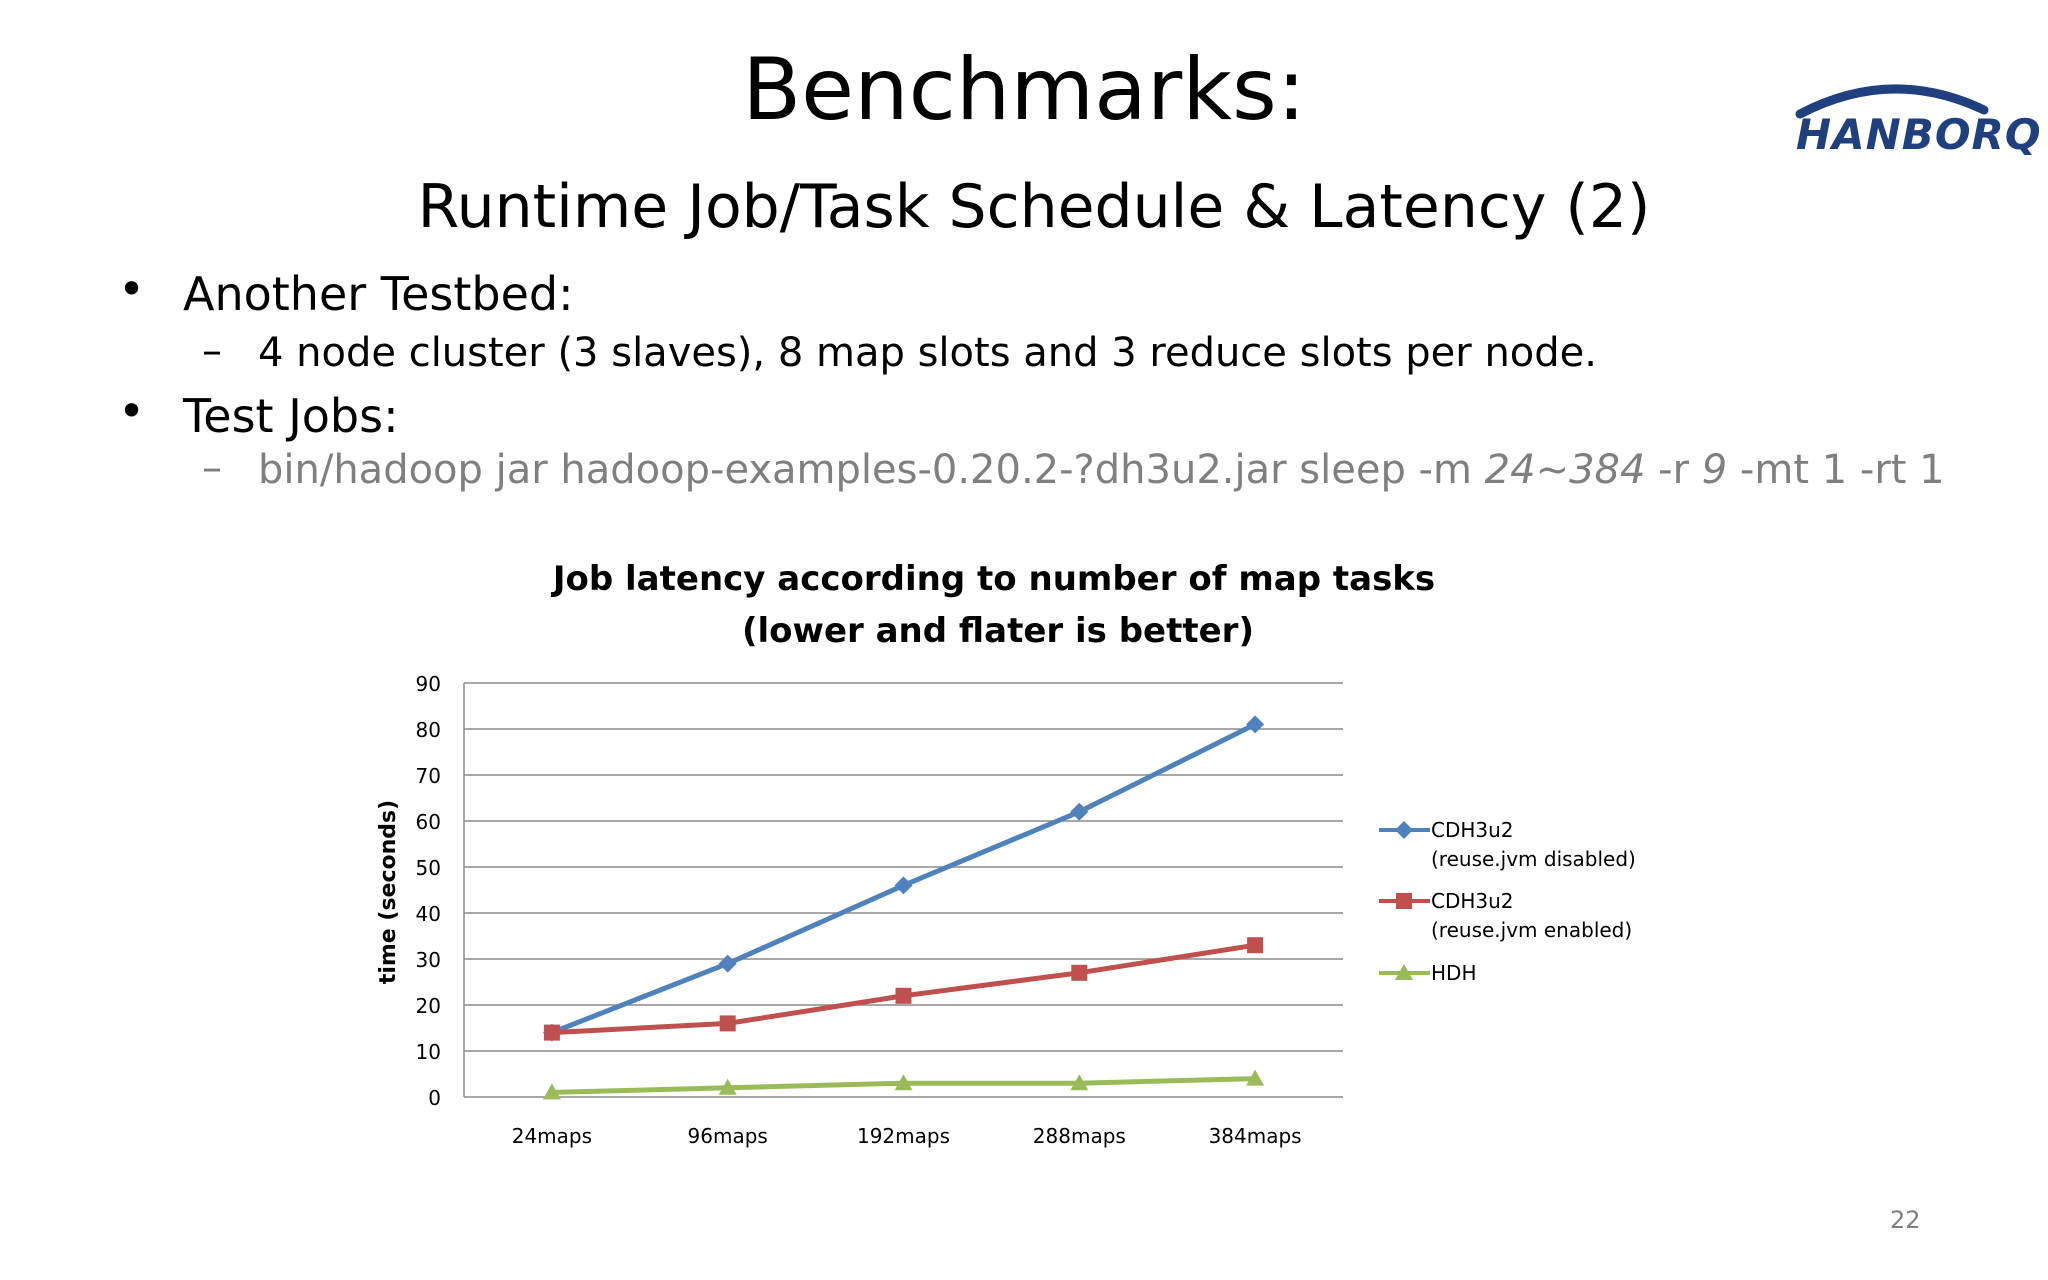 The height and width of the screenshot is (1280, 2048). Describe the element at coordinates (428, 730) in the screenshot. I see `y-tick-label: 80` at that location.